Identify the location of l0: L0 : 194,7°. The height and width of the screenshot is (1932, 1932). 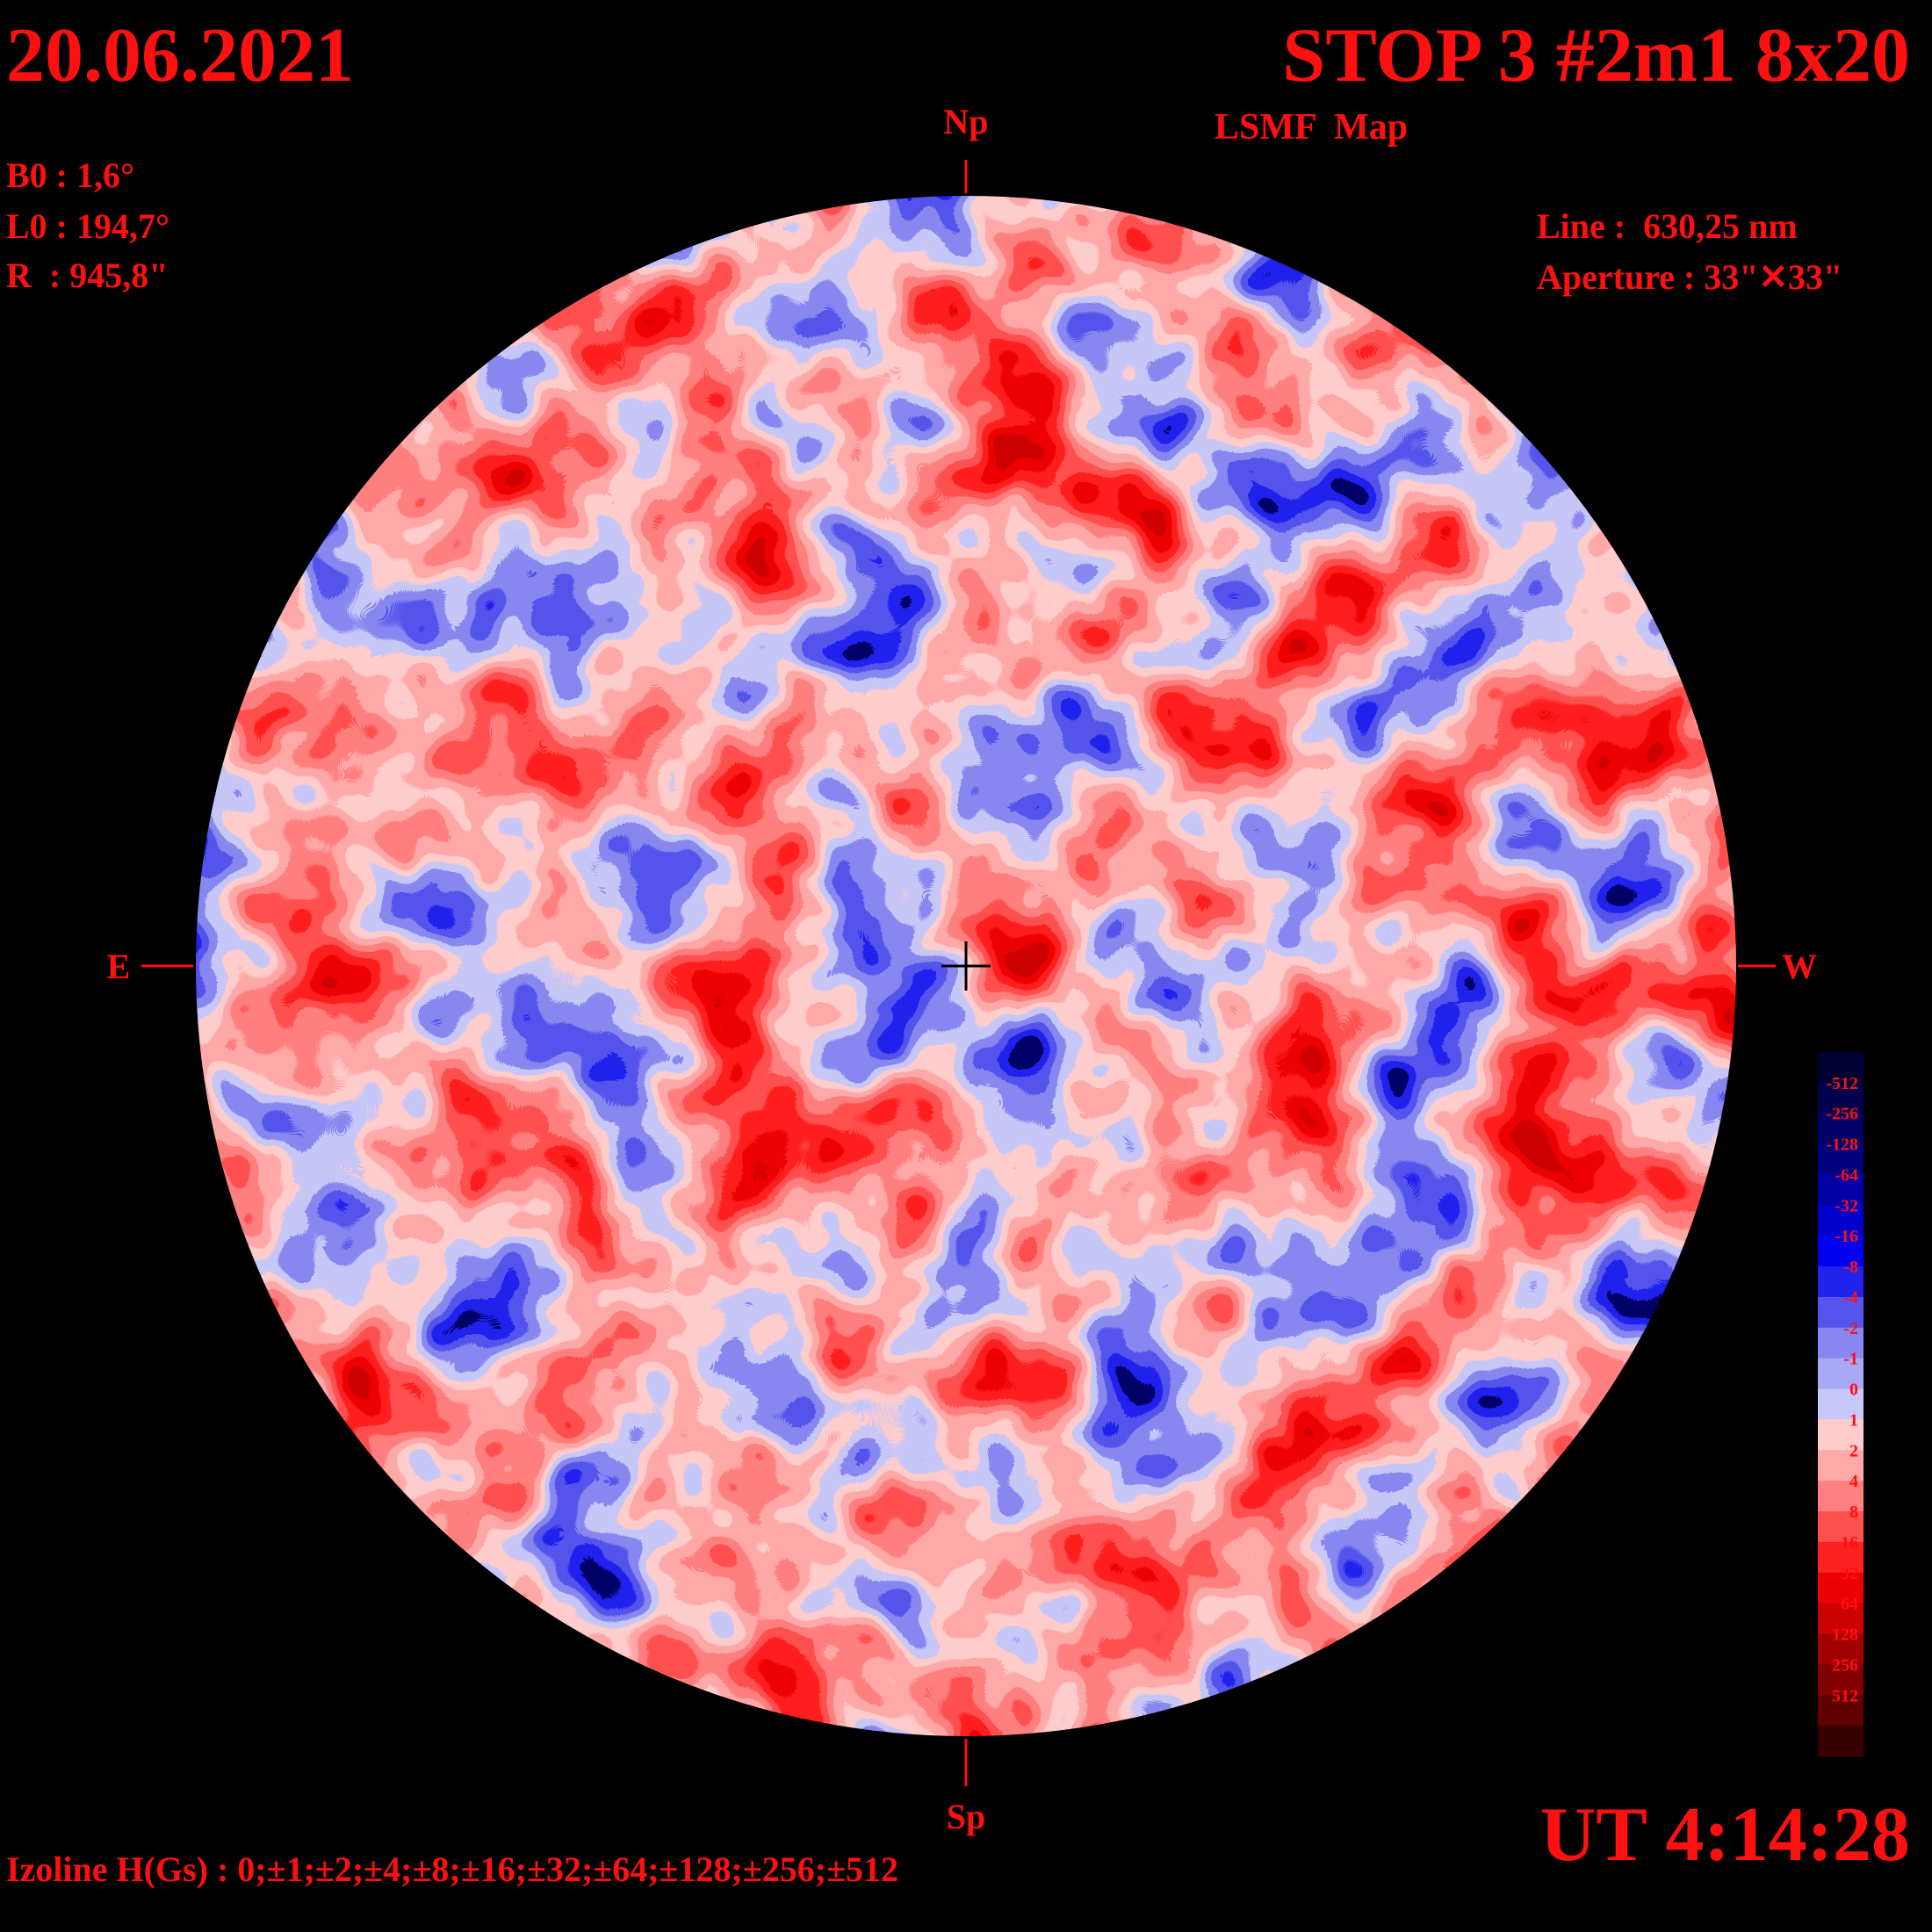
(87, 226).